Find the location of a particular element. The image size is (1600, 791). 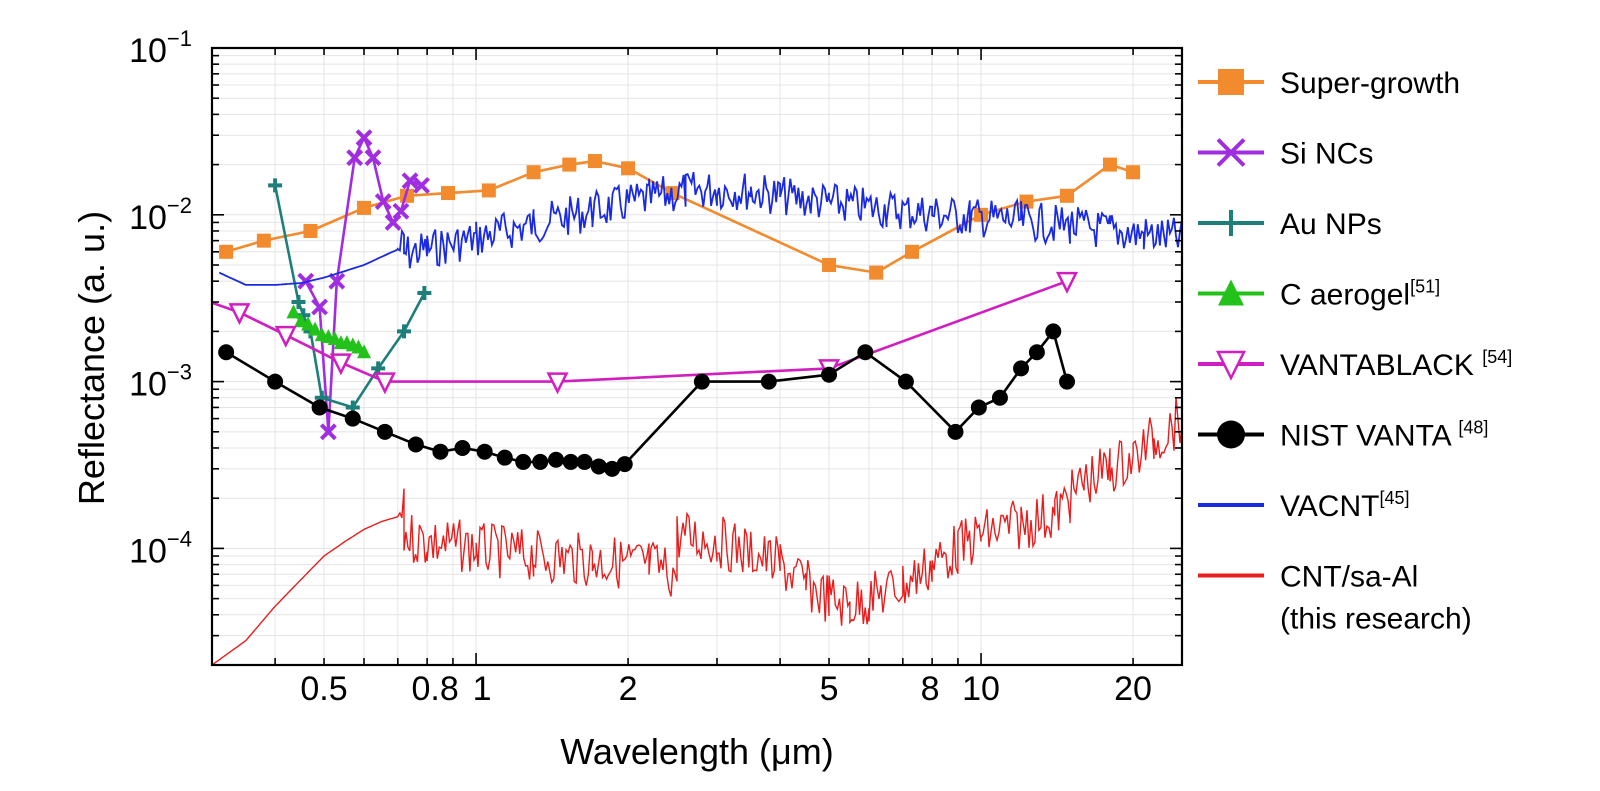

legend-label-line2: (this research) is located at coordinates (1376, 619).